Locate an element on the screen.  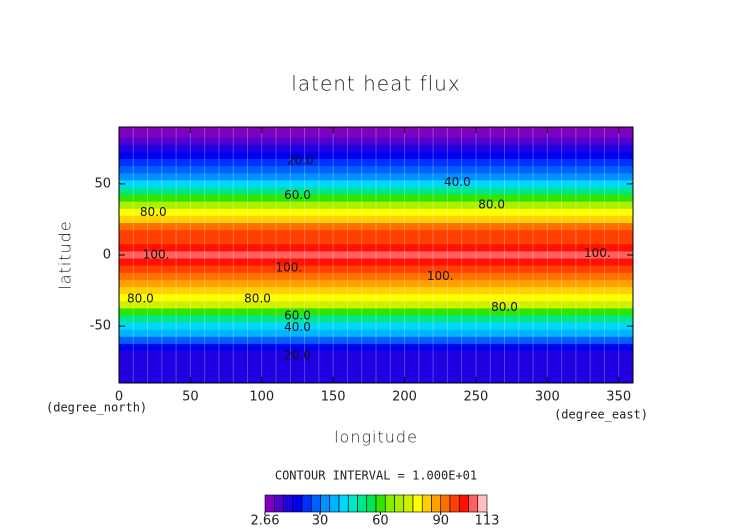
colorbar-tick-label: 90 is located at coordinates (440, 521).